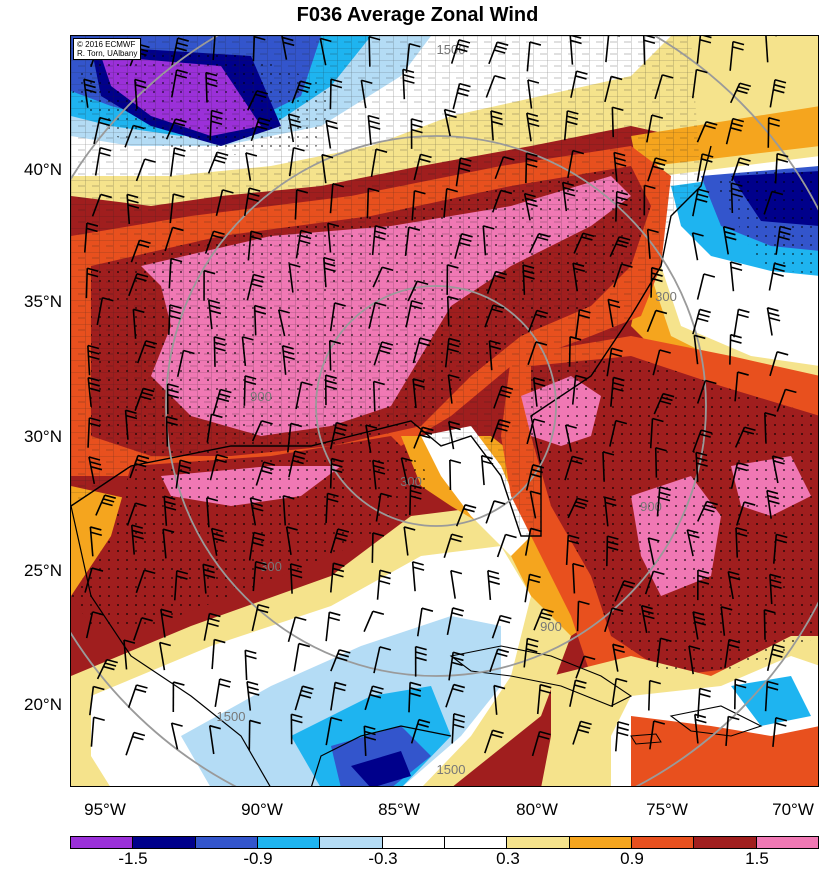 The image size is (835, 869). I want to click on colorbar-label: 1.5, so click(757, 859).